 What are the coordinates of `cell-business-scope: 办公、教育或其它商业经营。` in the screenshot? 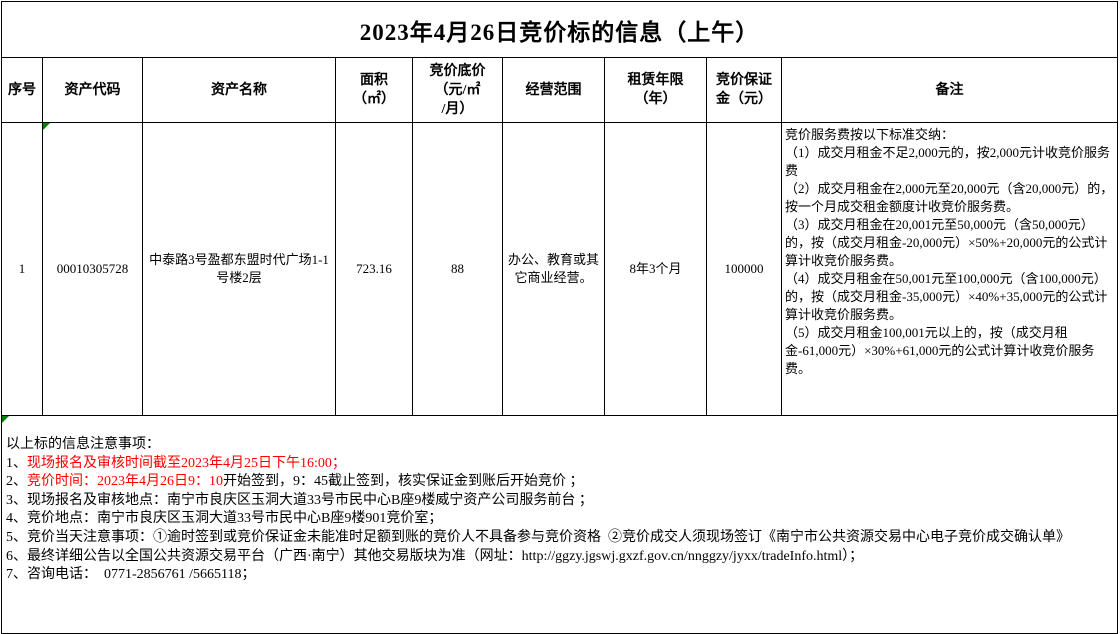 It's located at (553, 269).